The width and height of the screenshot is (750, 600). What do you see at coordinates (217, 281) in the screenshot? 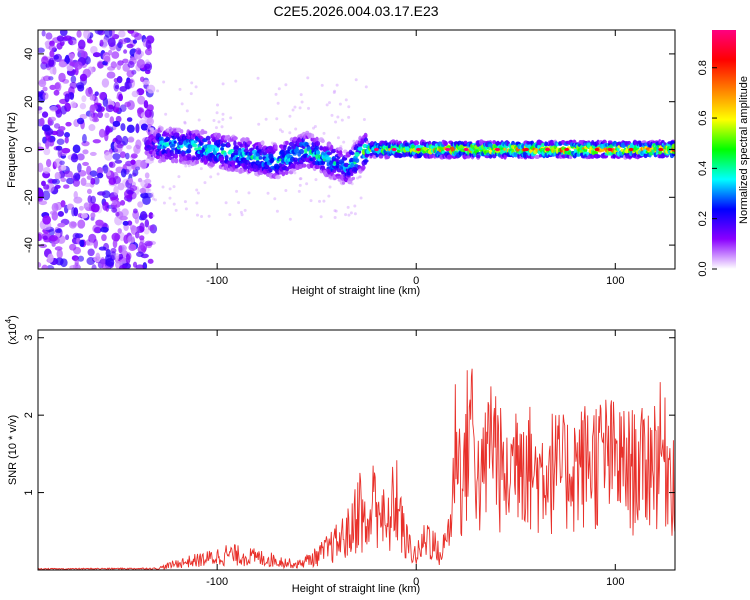
I see `spectrogram-xtick-label: -100` at bounding box center [217, 281].